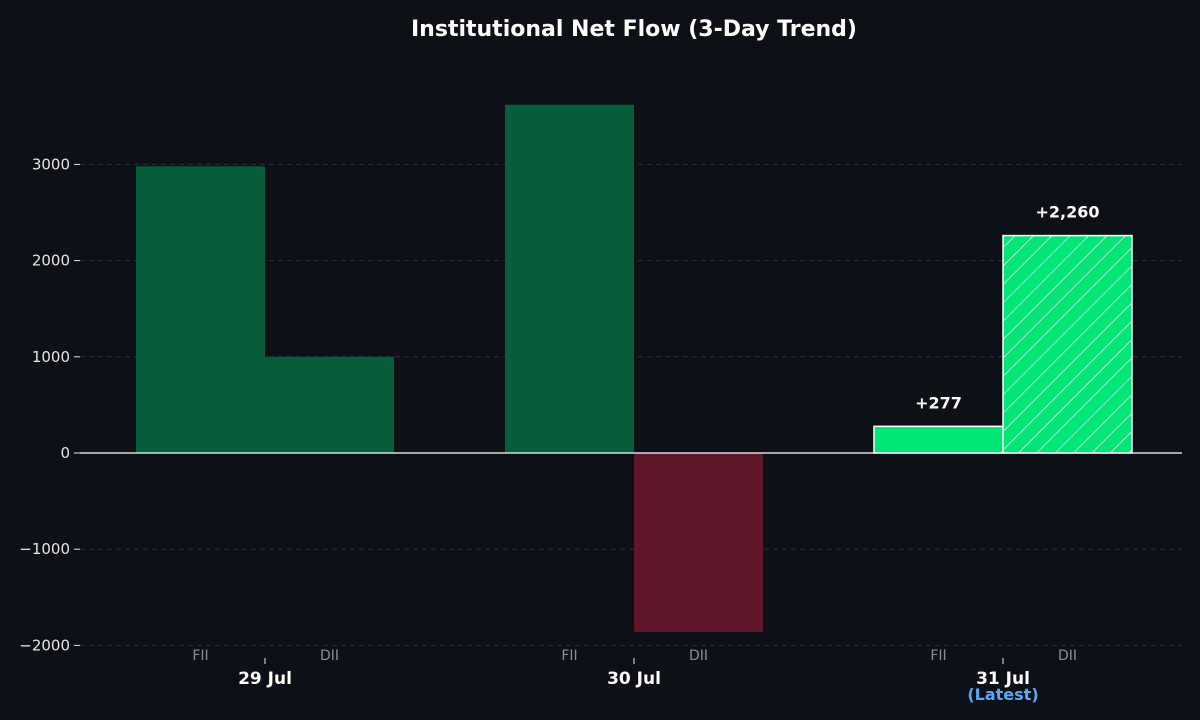 This screenshot has width=1200, height=720. Describe the element at coordinates (51, 261) in the screenshot. I see `y-tick-label: 2000` at that location.